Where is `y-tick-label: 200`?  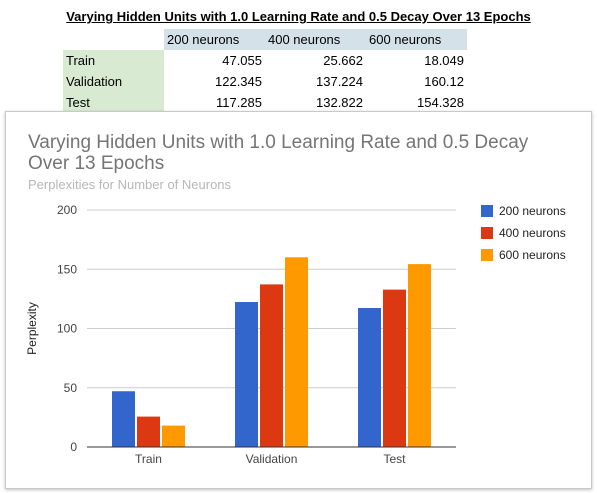
y-tick-label: 200 is located at coordinates (67, 210).